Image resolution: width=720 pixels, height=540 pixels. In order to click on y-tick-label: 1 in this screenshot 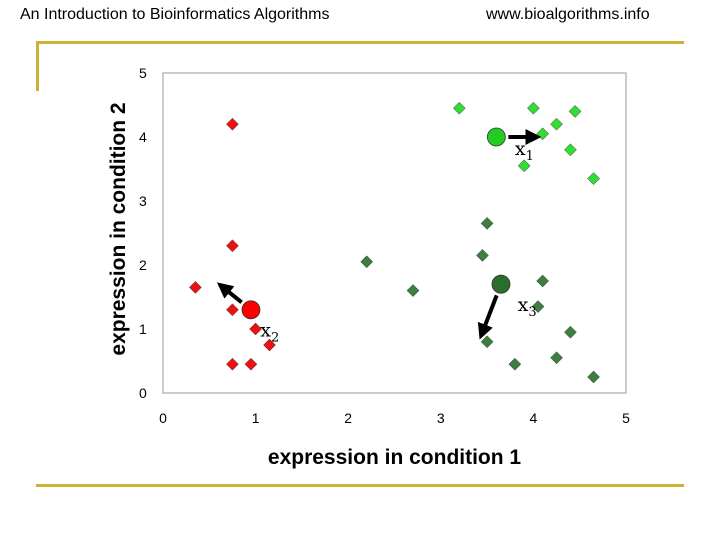, I will do `click(143, 329)`.